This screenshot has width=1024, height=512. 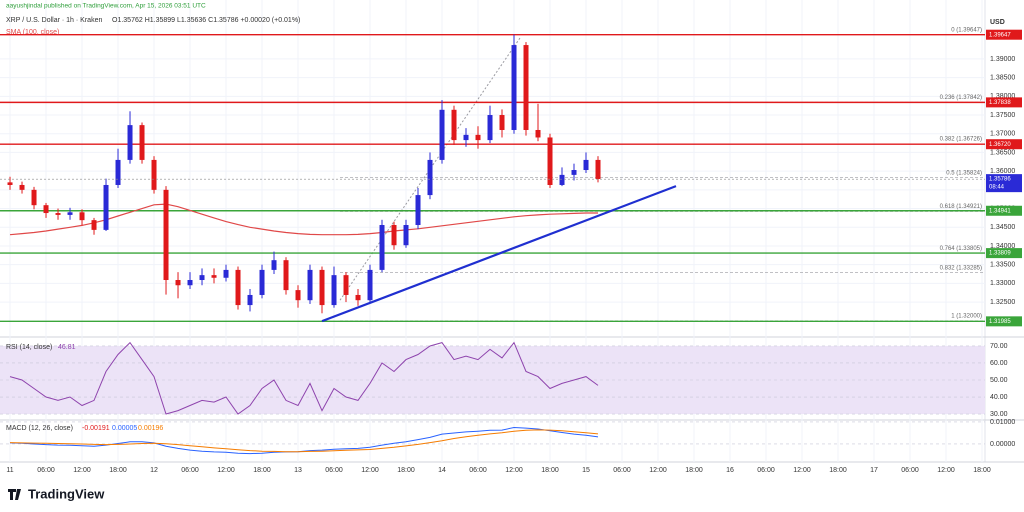 What do you see at coordinates (586, 470) in the screenshot?
I see `x-tick-label: 15` at bounding box center [586, 470].